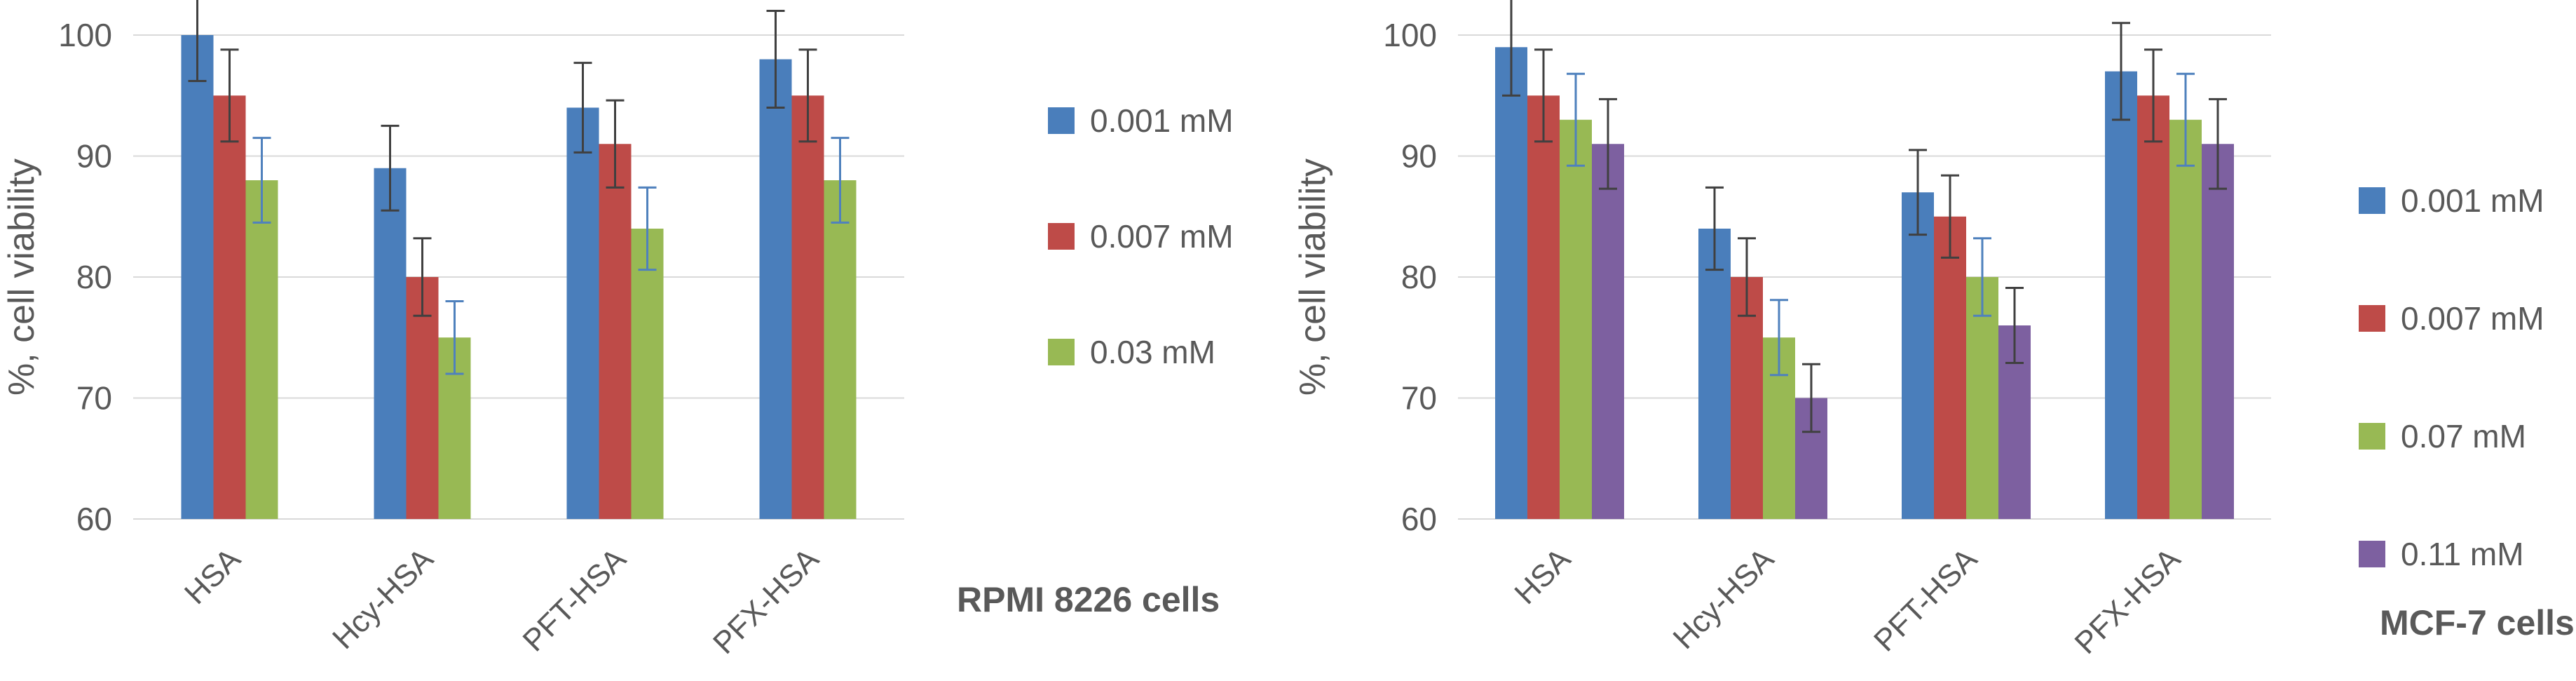 The image size is (2576, 681). I want to click on bar-0-07-mM-PFX-HSA, so click(2185, 319).